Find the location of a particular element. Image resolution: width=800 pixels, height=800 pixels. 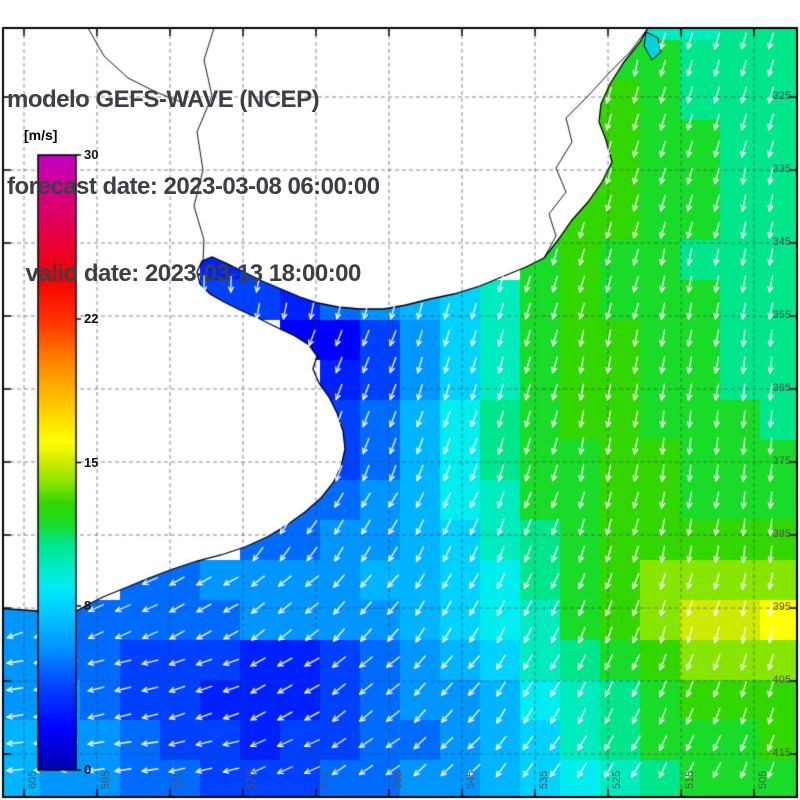

longitude-label: 595 is located at coordinates (106, 779).